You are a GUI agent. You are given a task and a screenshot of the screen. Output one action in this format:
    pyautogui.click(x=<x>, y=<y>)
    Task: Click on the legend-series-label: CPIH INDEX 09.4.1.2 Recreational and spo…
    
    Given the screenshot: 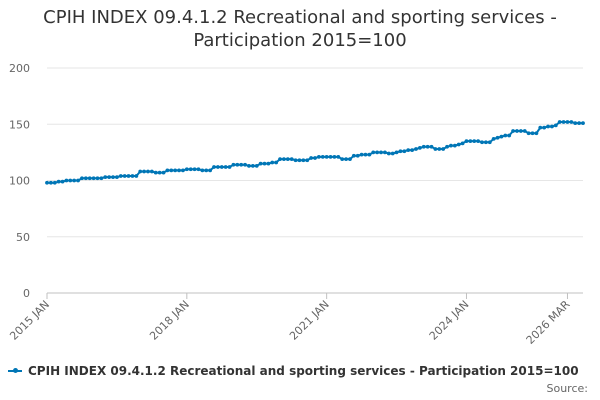 What is the action you would take?
    pyautogui.click(x=303, y=371)
    